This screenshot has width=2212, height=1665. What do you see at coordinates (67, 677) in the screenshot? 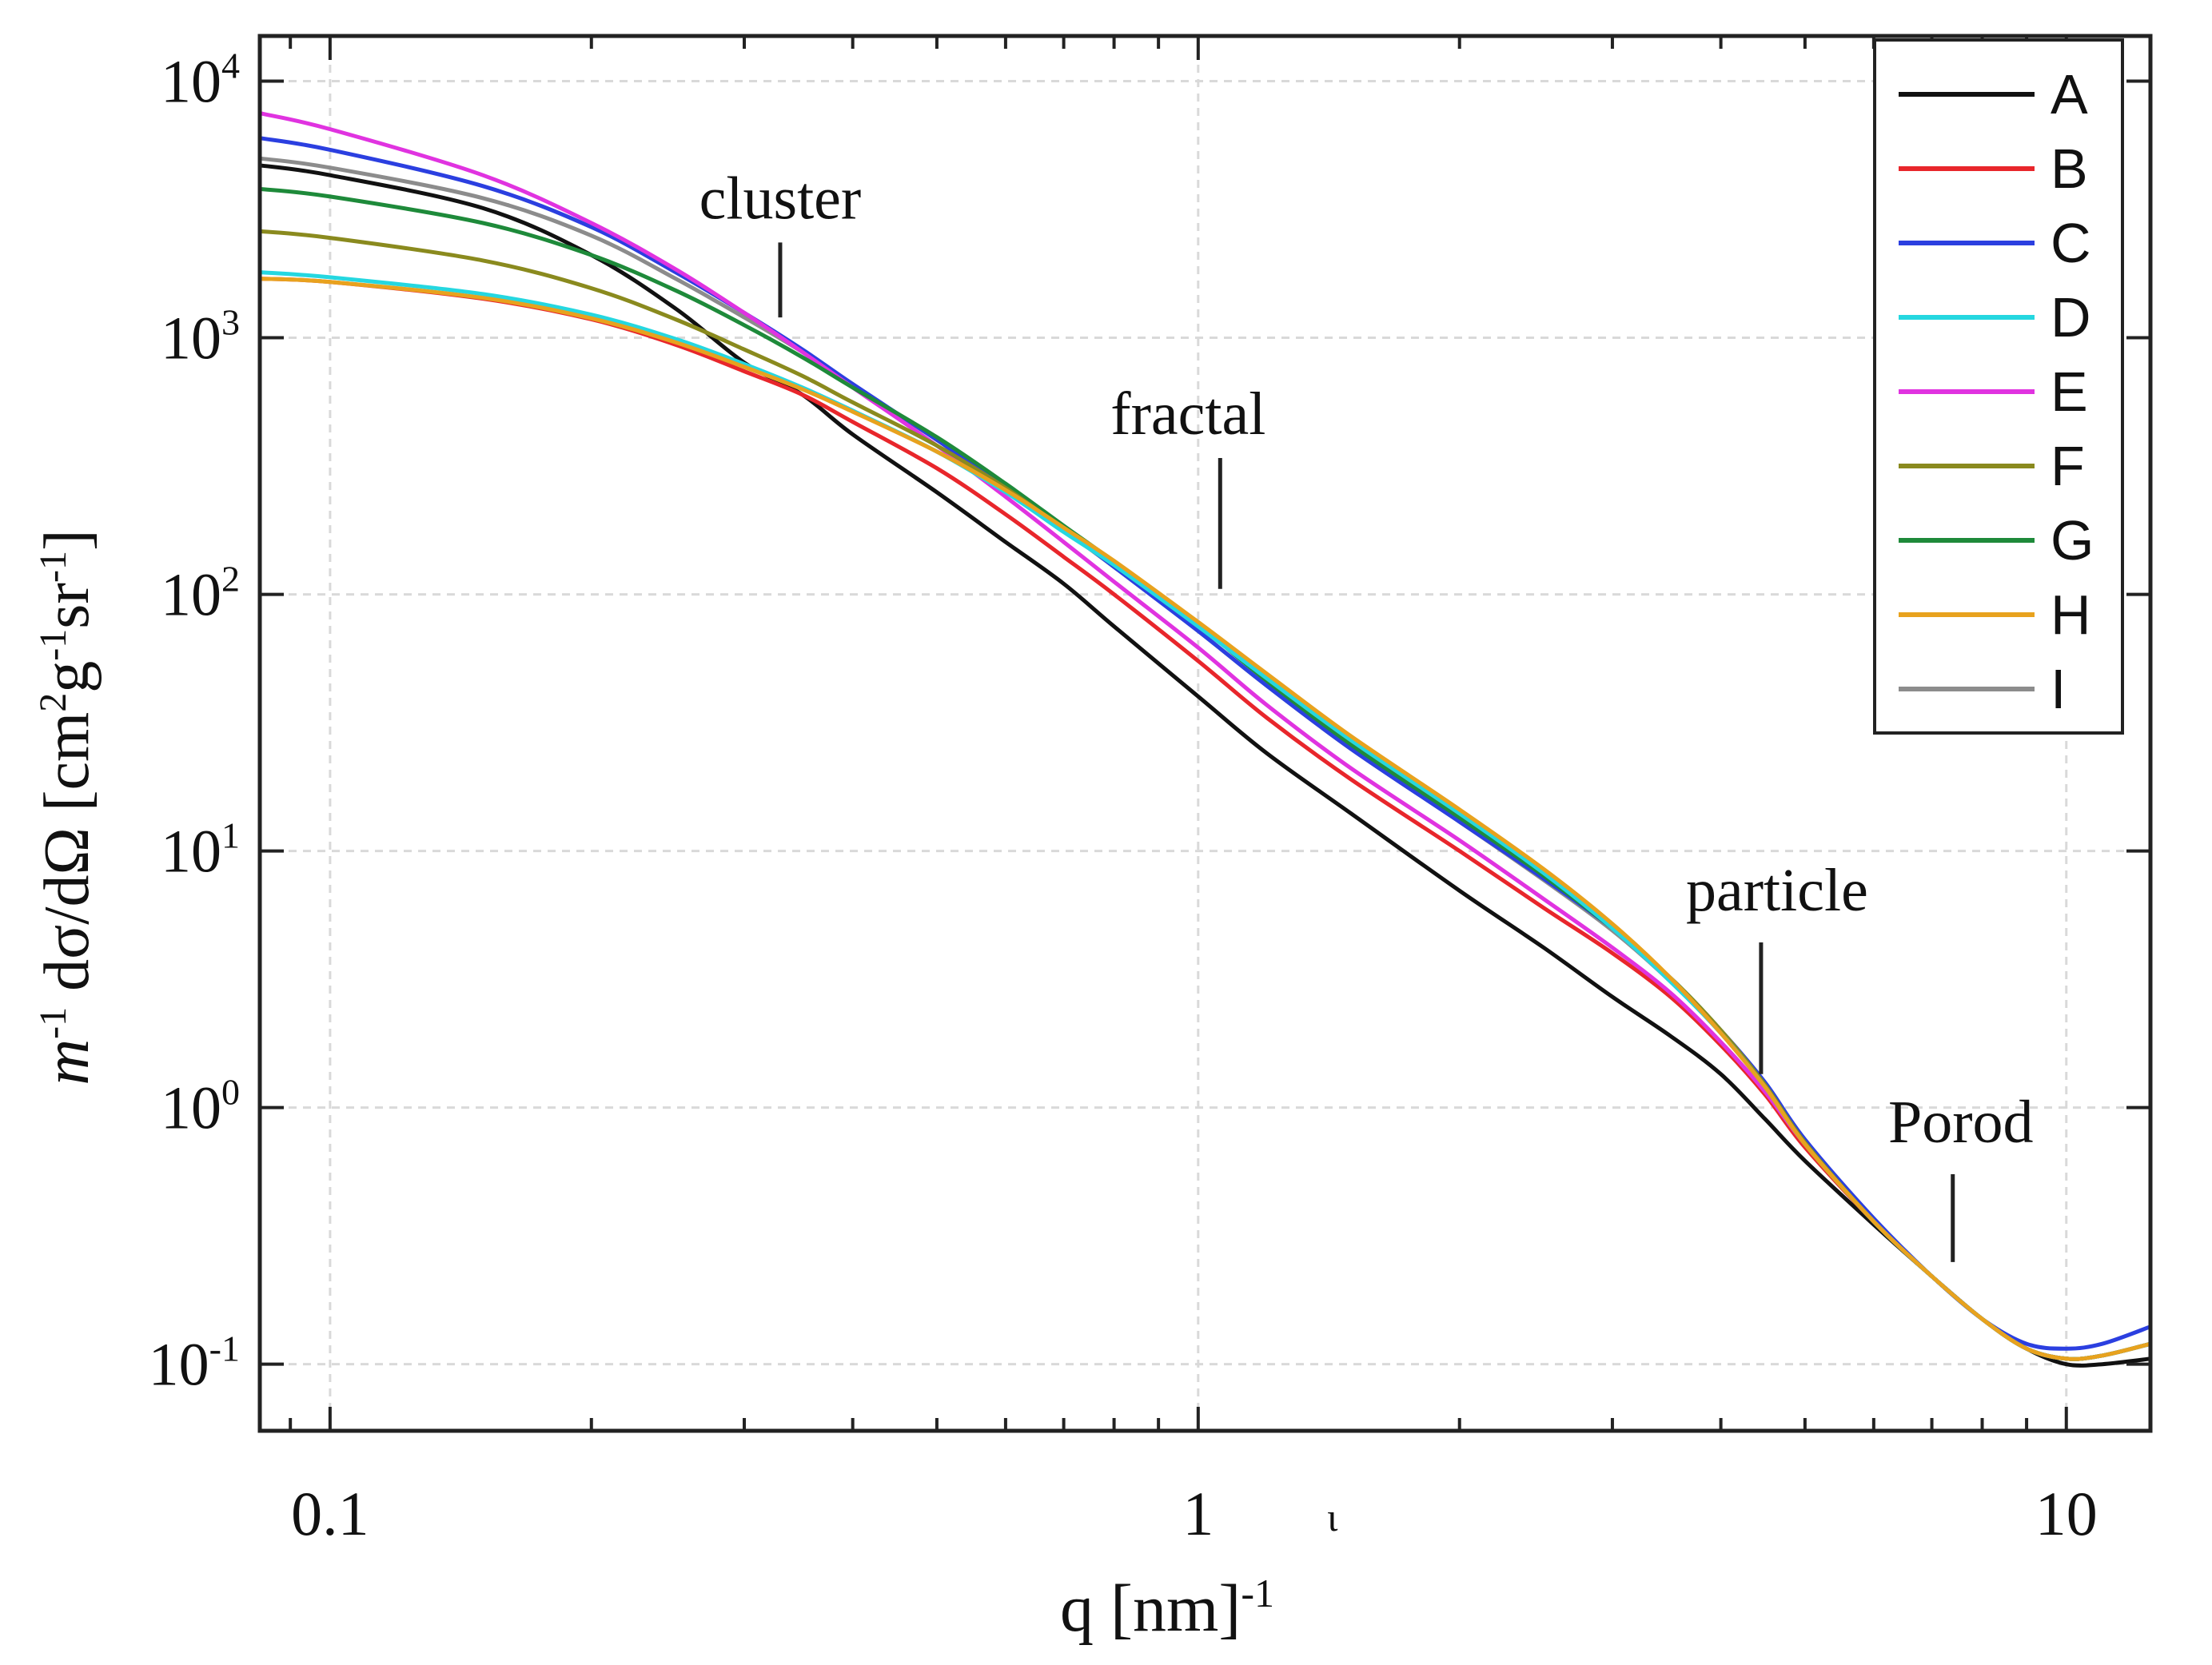
I see `y-axis-label-g: g` at bounding box center [67, 677].